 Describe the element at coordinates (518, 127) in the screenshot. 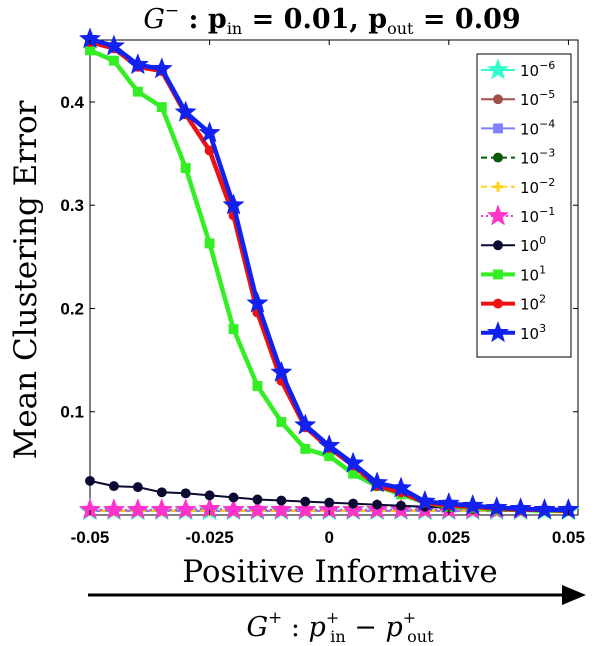

I see `legend-entry-2: 10−4` at that location.